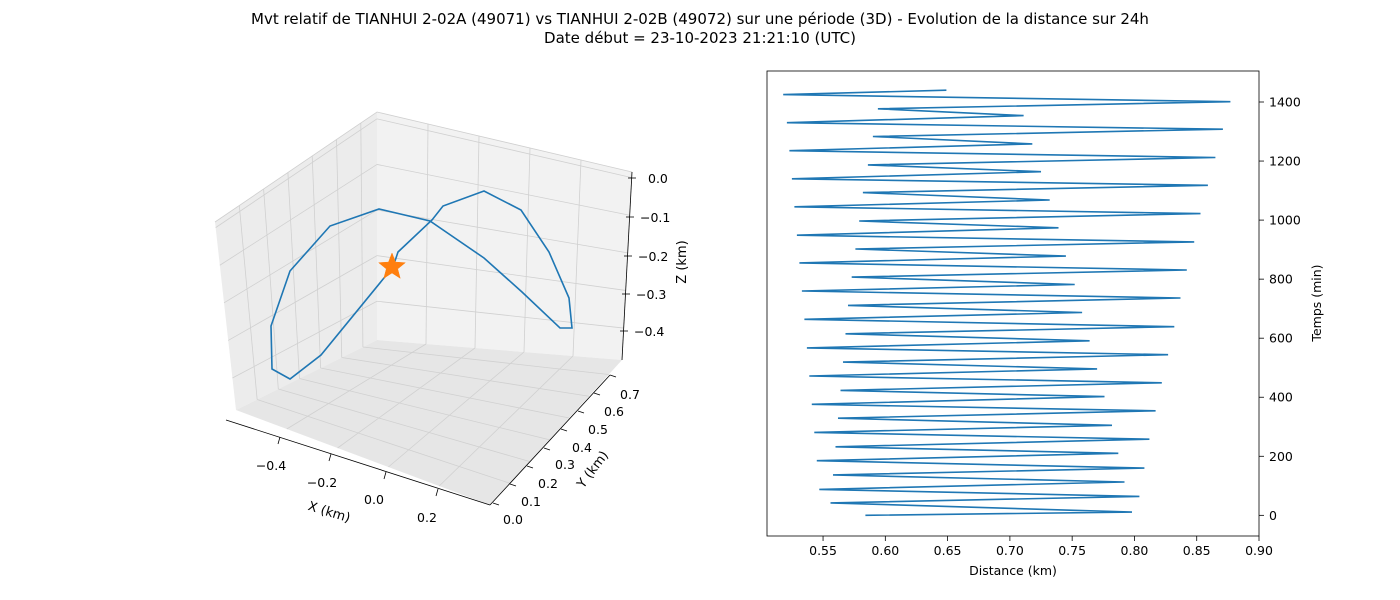 The height and width of the screenshot is (600, 1400). What do you see at coordinates (1285, 220) in the screenshot?
I see `y-tick-label: 1000` at bounding box center [1285, 220].